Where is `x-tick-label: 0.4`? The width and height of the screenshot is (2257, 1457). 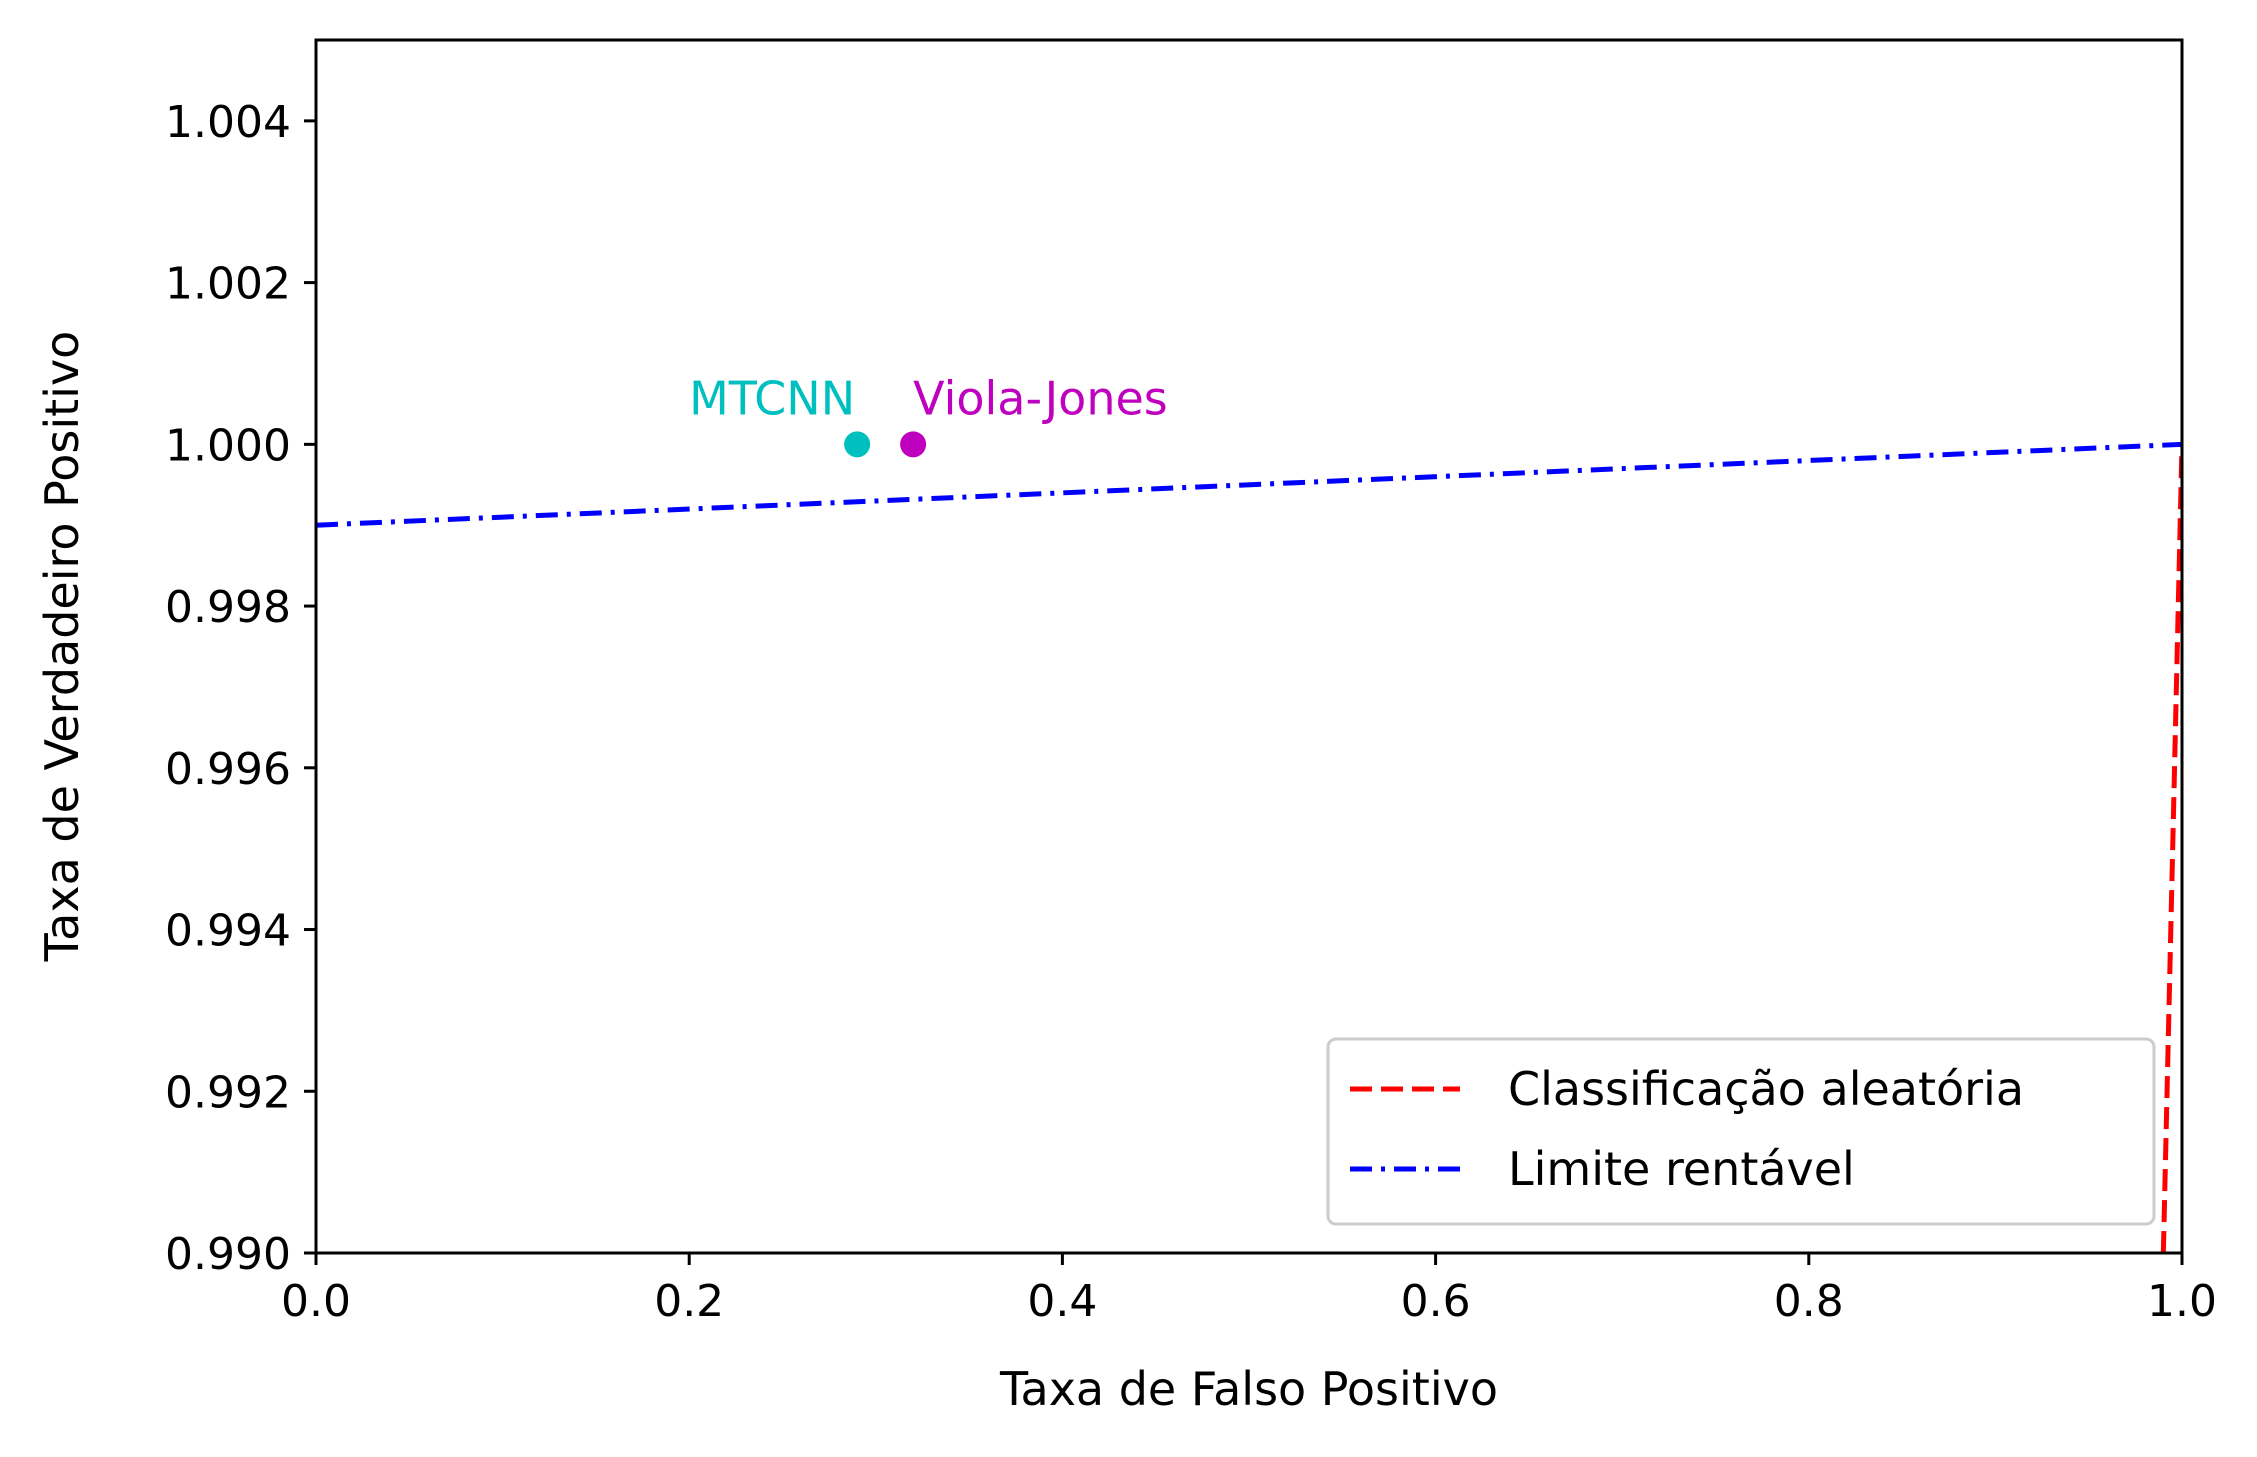 x-tick-label: 0.4 is located at coordinates (1062, 1301).